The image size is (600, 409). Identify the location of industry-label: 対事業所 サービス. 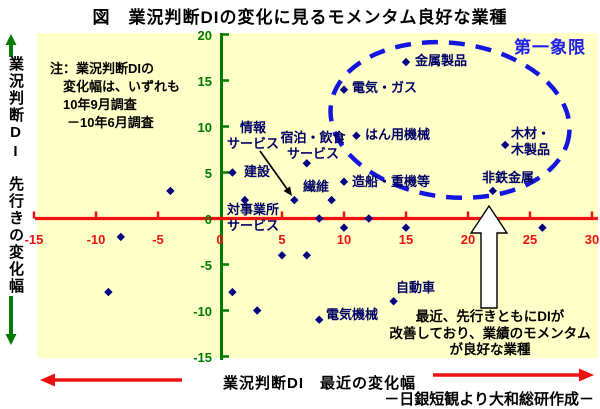
(253, 217).